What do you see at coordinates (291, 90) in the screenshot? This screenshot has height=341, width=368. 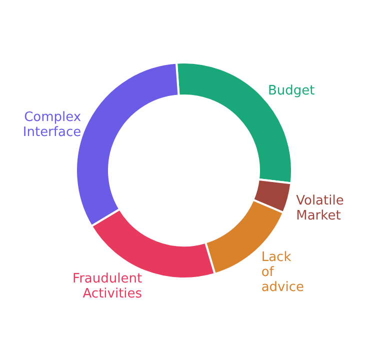 I see `slice-label: Budget` at bounding box center [291, 90].